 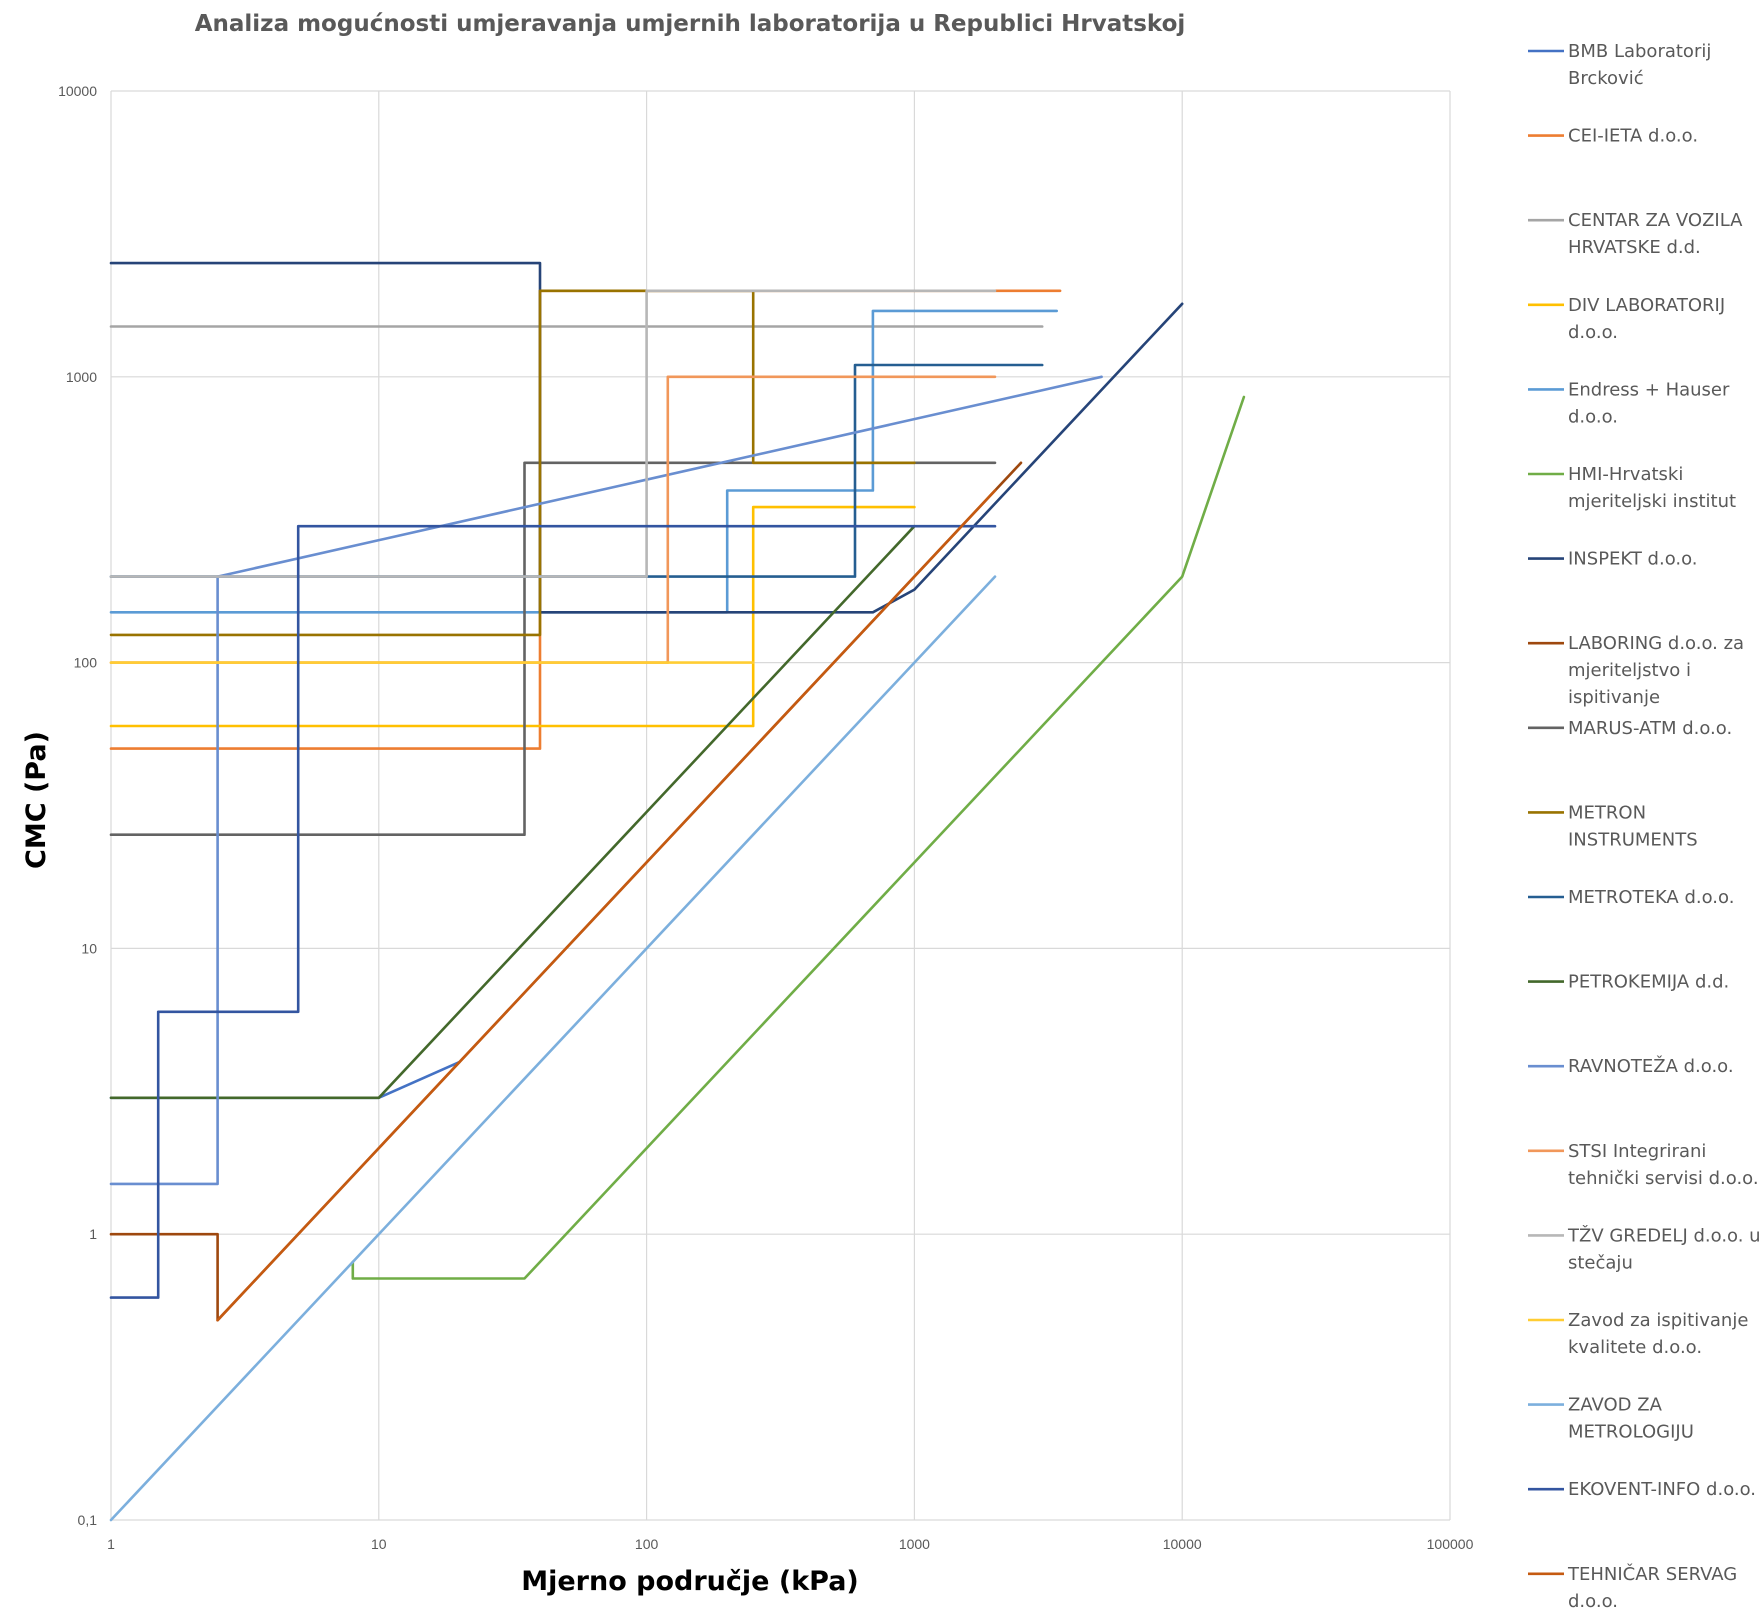 I want to click on legend-item: METROTEKA d.o.o., so click(x=1631, y=897).